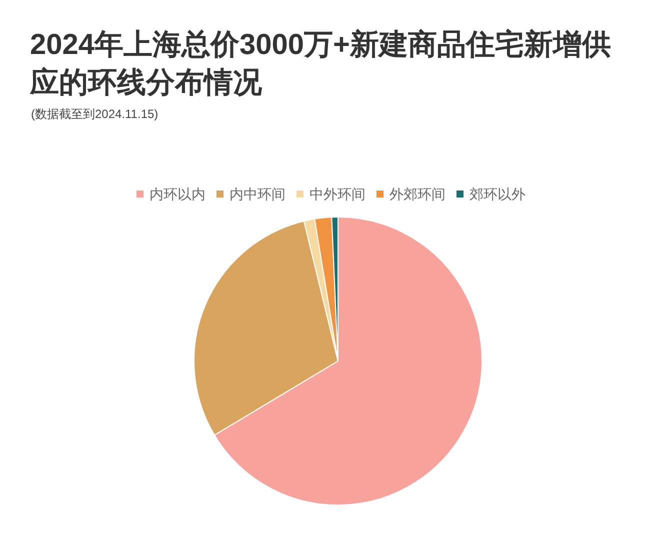 The width and height of the screenshot is (660, 533). Describe the element at coordinates (258, 194) in the screenshot. I see `legend-label: 内中环间` at that location.